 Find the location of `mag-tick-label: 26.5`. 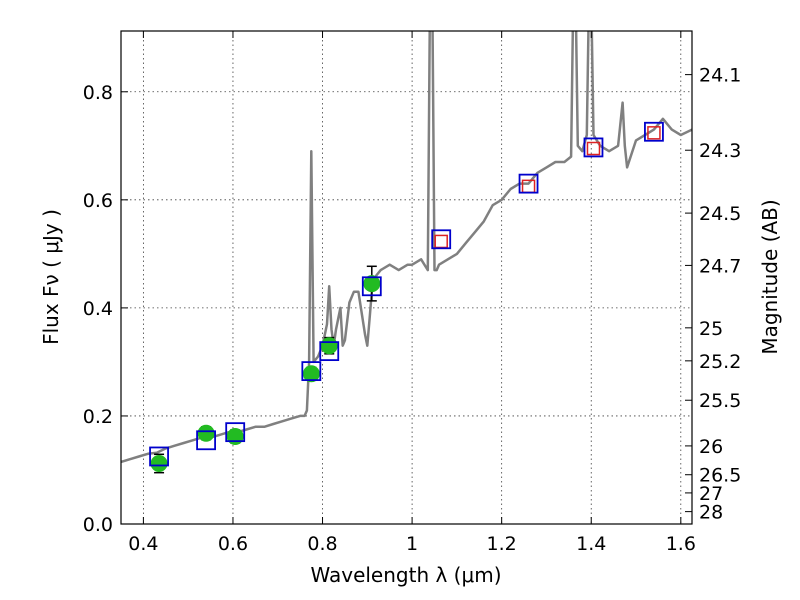

mag-tick-label: 26.5 is located at coordinates (720, 476).